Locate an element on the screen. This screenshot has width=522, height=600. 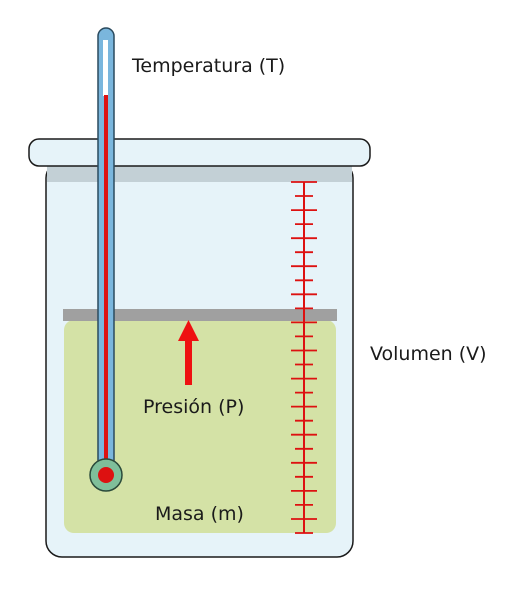
pressure-arrow is located at coordinates (188, 352).